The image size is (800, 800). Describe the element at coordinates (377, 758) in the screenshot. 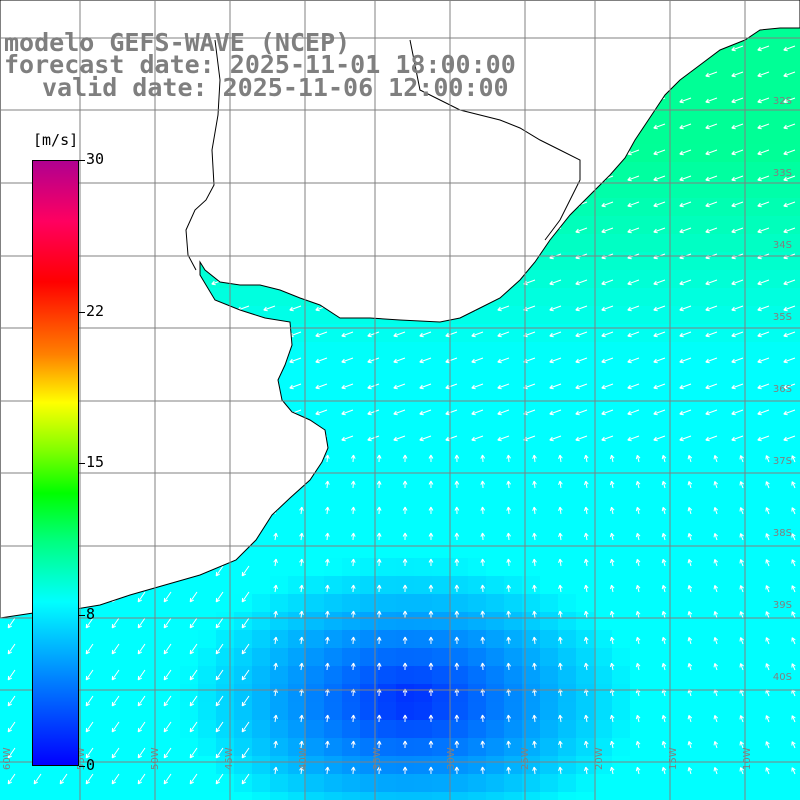

I see `longitude-labels: 60W 55W 50W 45W 40W 35W 30W 25W 20W 15W 10W` at that location.